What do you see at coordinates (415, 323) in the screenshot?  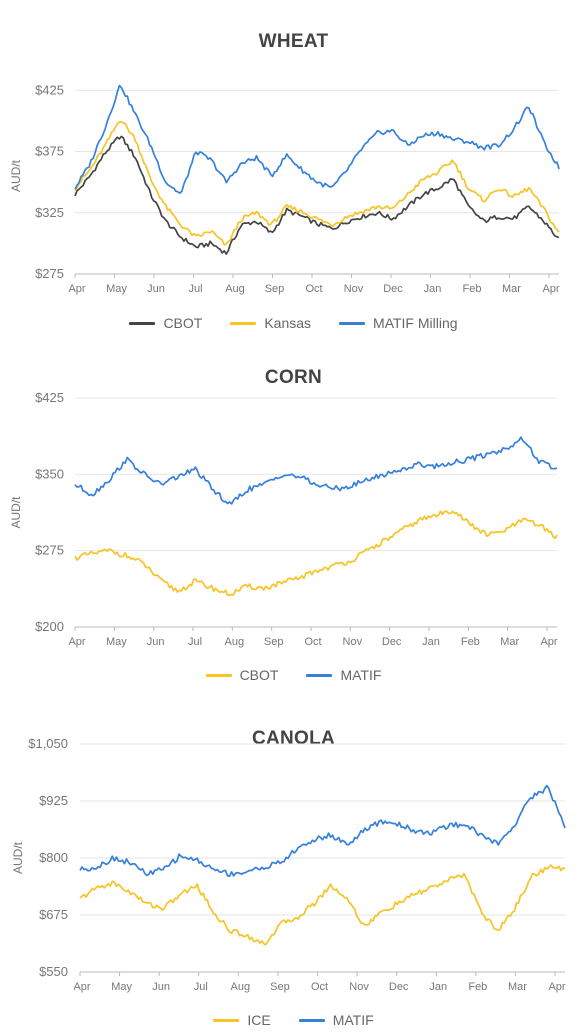 I see `legend-label: MATIF Milling` at bounding box center [415, 323].